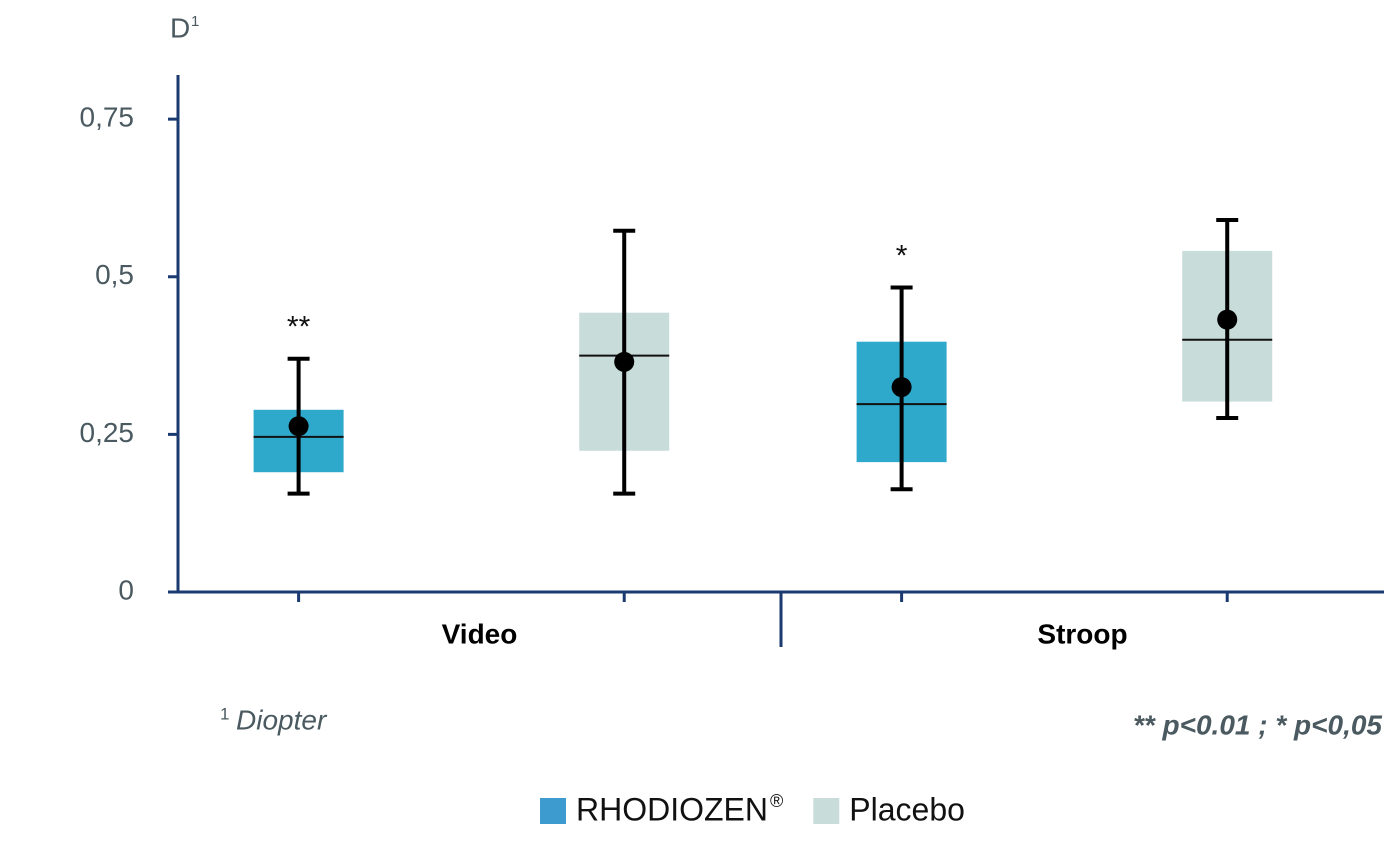  What do you see at coordinates (107, 432) in the screenshot?
I see `y-tick-label: 0,25` at bounding box center [107, 432].